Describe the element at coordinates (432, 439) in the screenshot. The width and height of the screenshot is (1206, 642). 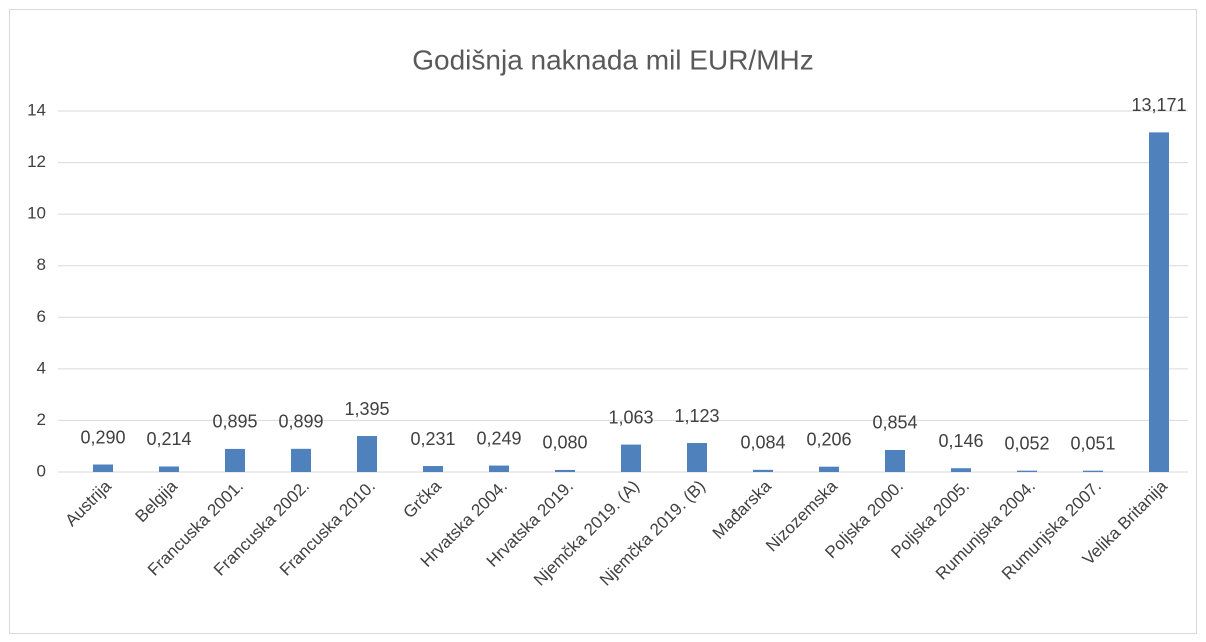
I see `value-label: 0,231` at that location.